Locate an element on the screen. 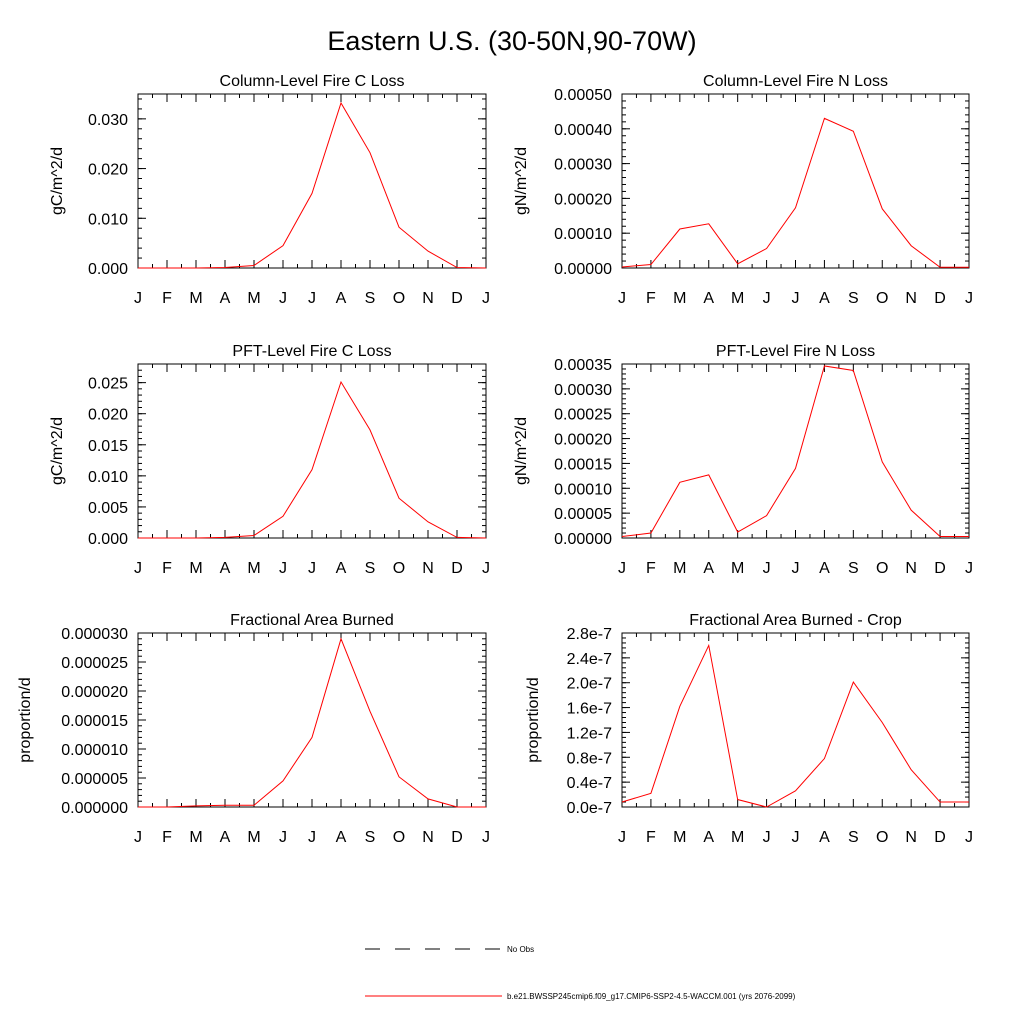  y-axis-label: gN/m^2/d is located at coordinates (521, 181).